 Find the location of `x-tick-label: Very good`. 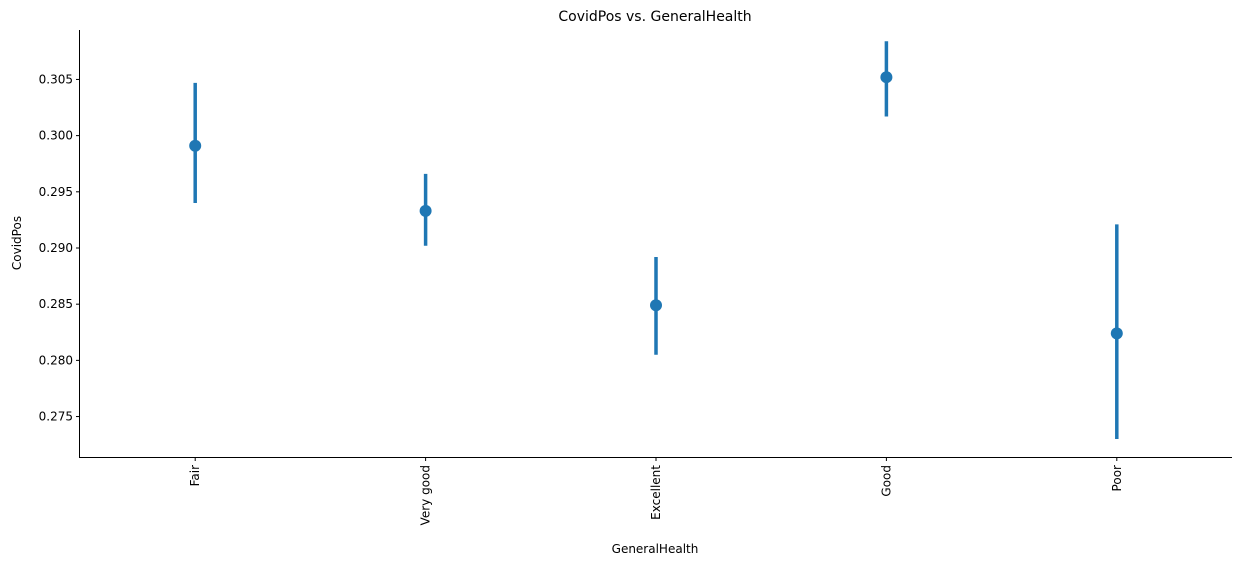

x-tick-label: Very good is located at coordinates (426, 495).